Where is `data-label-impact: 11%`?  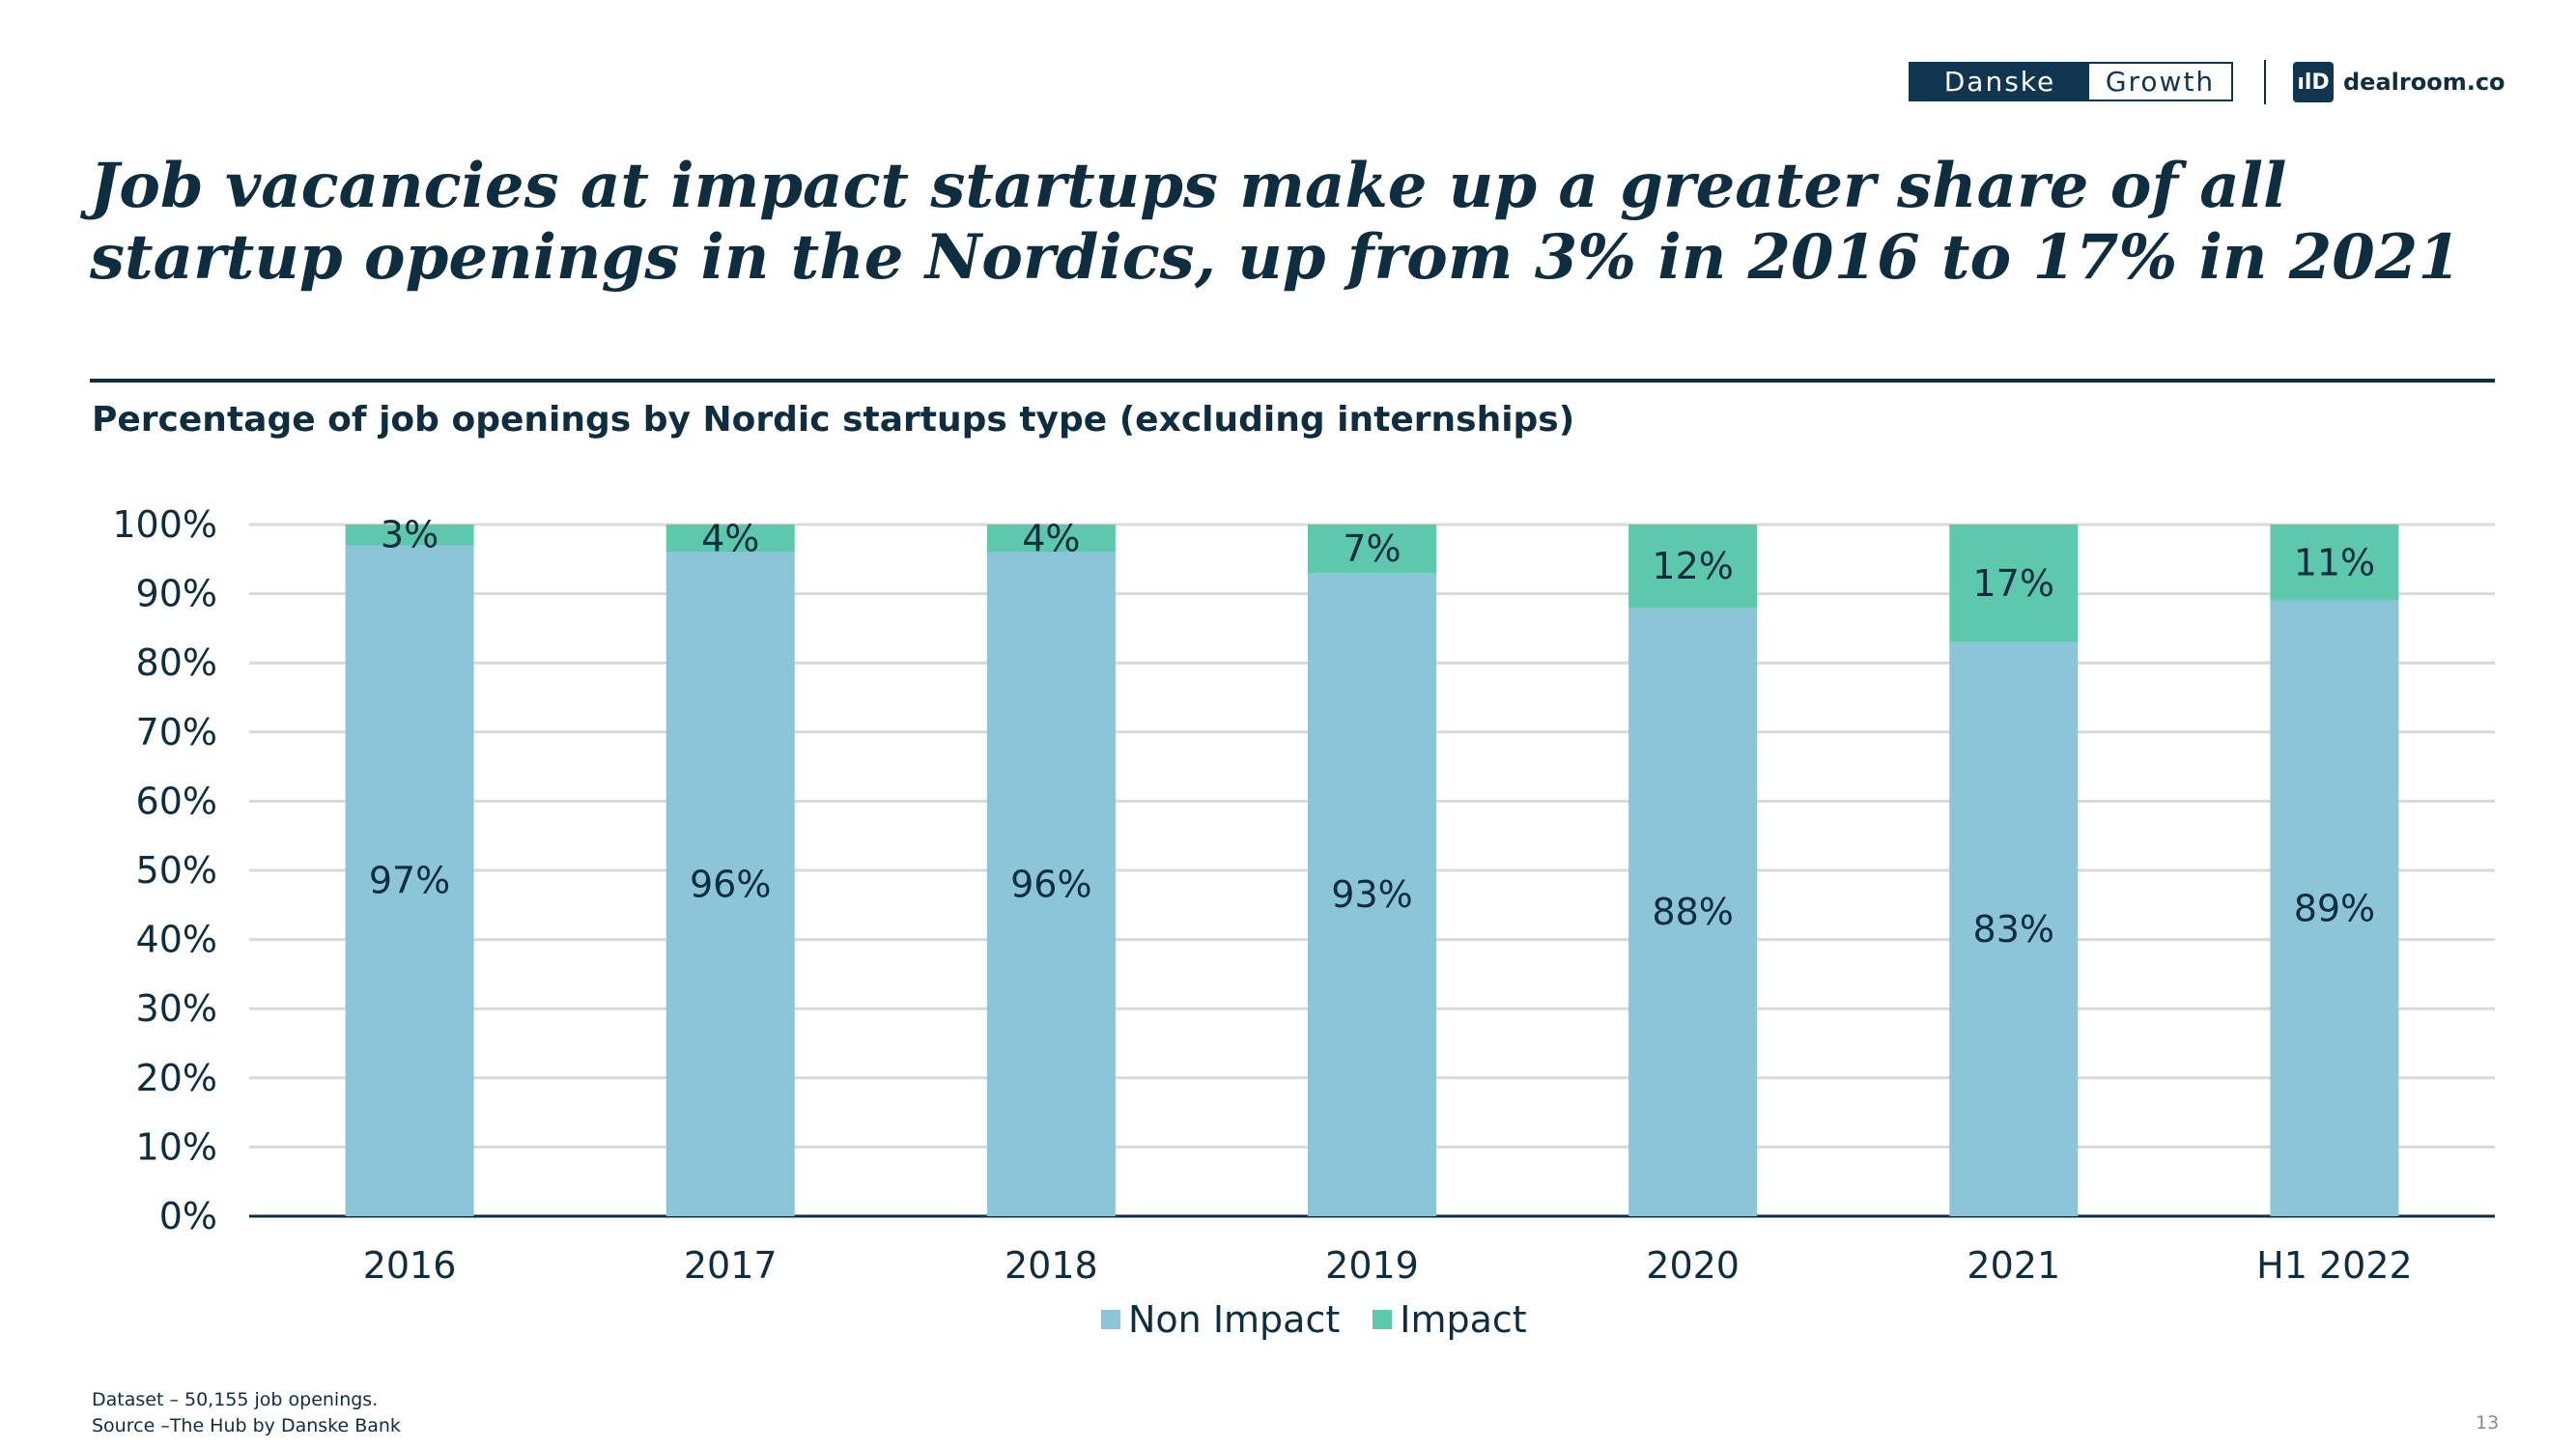 data-label-impact: 11% is located at coordinates (2334, 562).